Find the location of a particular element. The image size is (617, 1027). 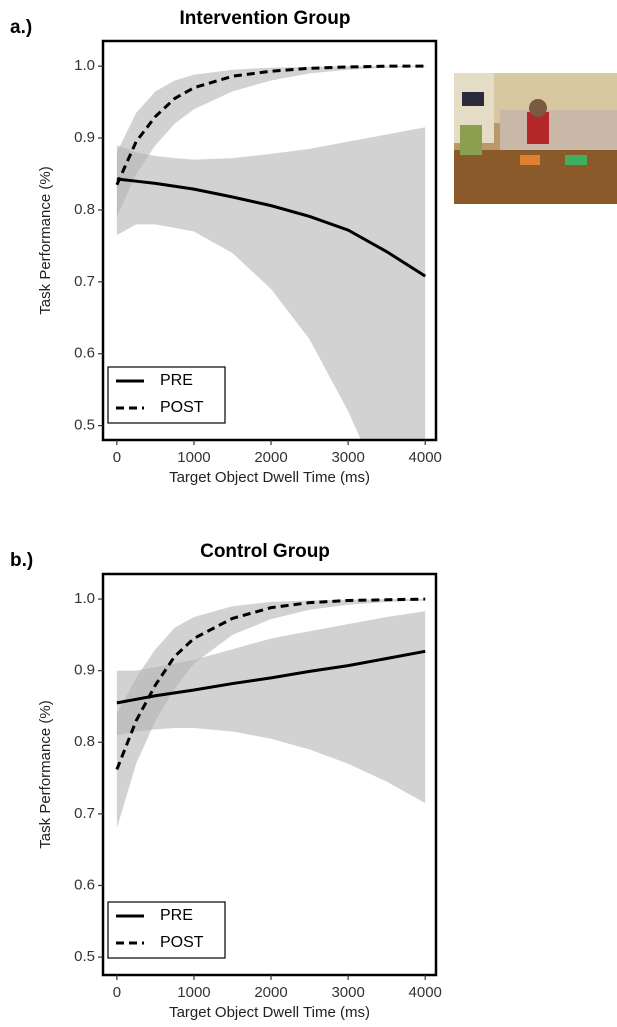

plot-area is located at coordinates (270, 713).